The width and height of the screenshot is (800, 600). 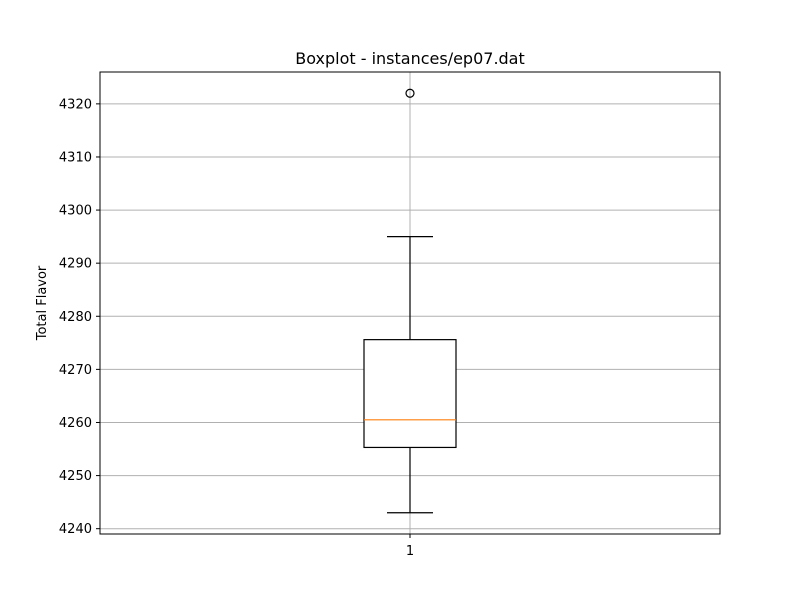 I want to click on y-tick-label: 4240, so click(x=75, y=529).